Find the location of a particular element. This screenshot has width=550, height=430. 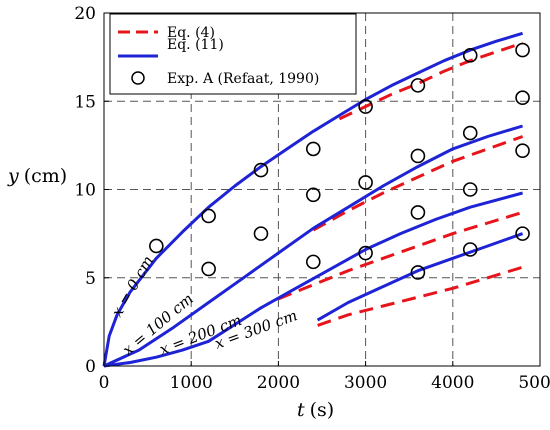

y-tick-label: 0 is located at coordinates (90, 367).